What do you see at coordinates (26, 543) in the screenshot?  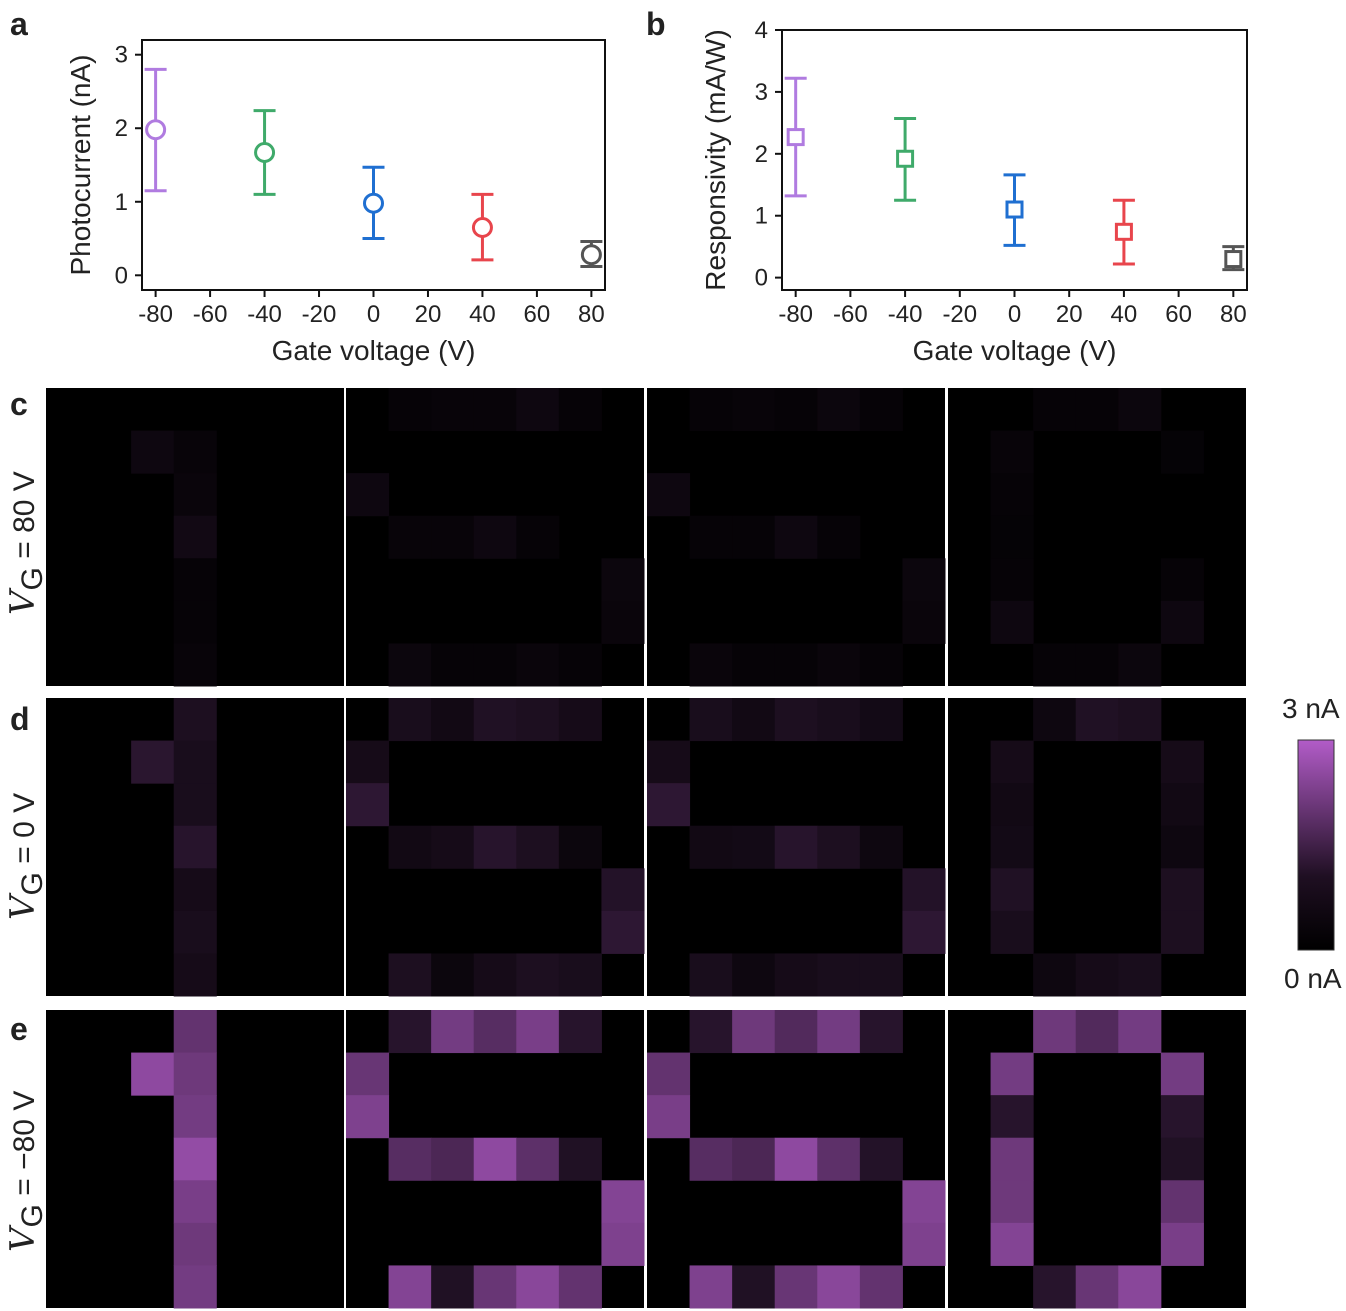 I see `row-label-vg-80: VG = 80 V` at bounding box center [26, 543].